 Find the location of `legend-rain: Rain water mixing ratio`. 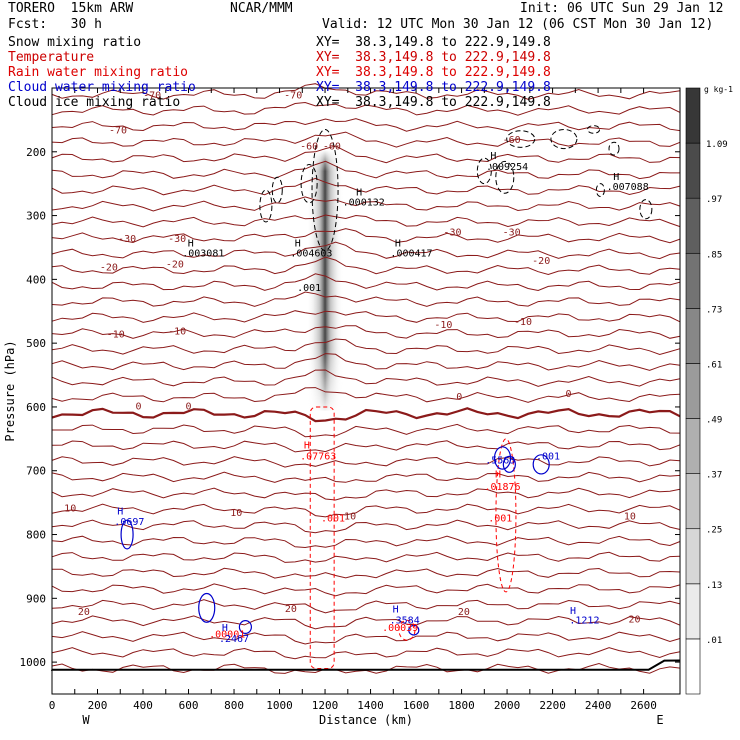

legend-rain: Rain water mixing ratio is located at coordinates (98, 72).